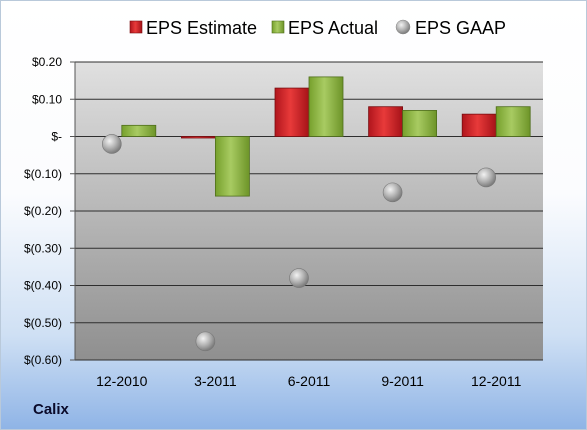 This screenshot has height=430, width=587. Describe the element at coordinates (333, 28) in the screenshot. I see `legend-label: EPS Actual` at that location.